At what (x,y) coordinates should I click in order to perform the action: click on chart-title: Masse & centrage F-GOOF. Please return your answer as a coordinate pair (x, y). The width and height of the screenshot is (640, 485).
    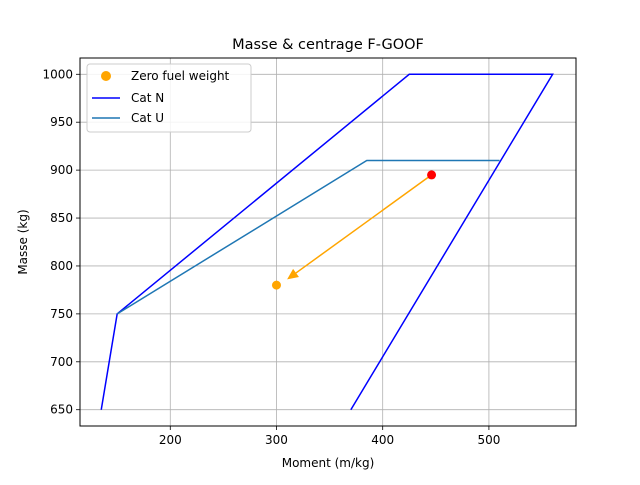
    Looking at the image, I should click on (328, 45).